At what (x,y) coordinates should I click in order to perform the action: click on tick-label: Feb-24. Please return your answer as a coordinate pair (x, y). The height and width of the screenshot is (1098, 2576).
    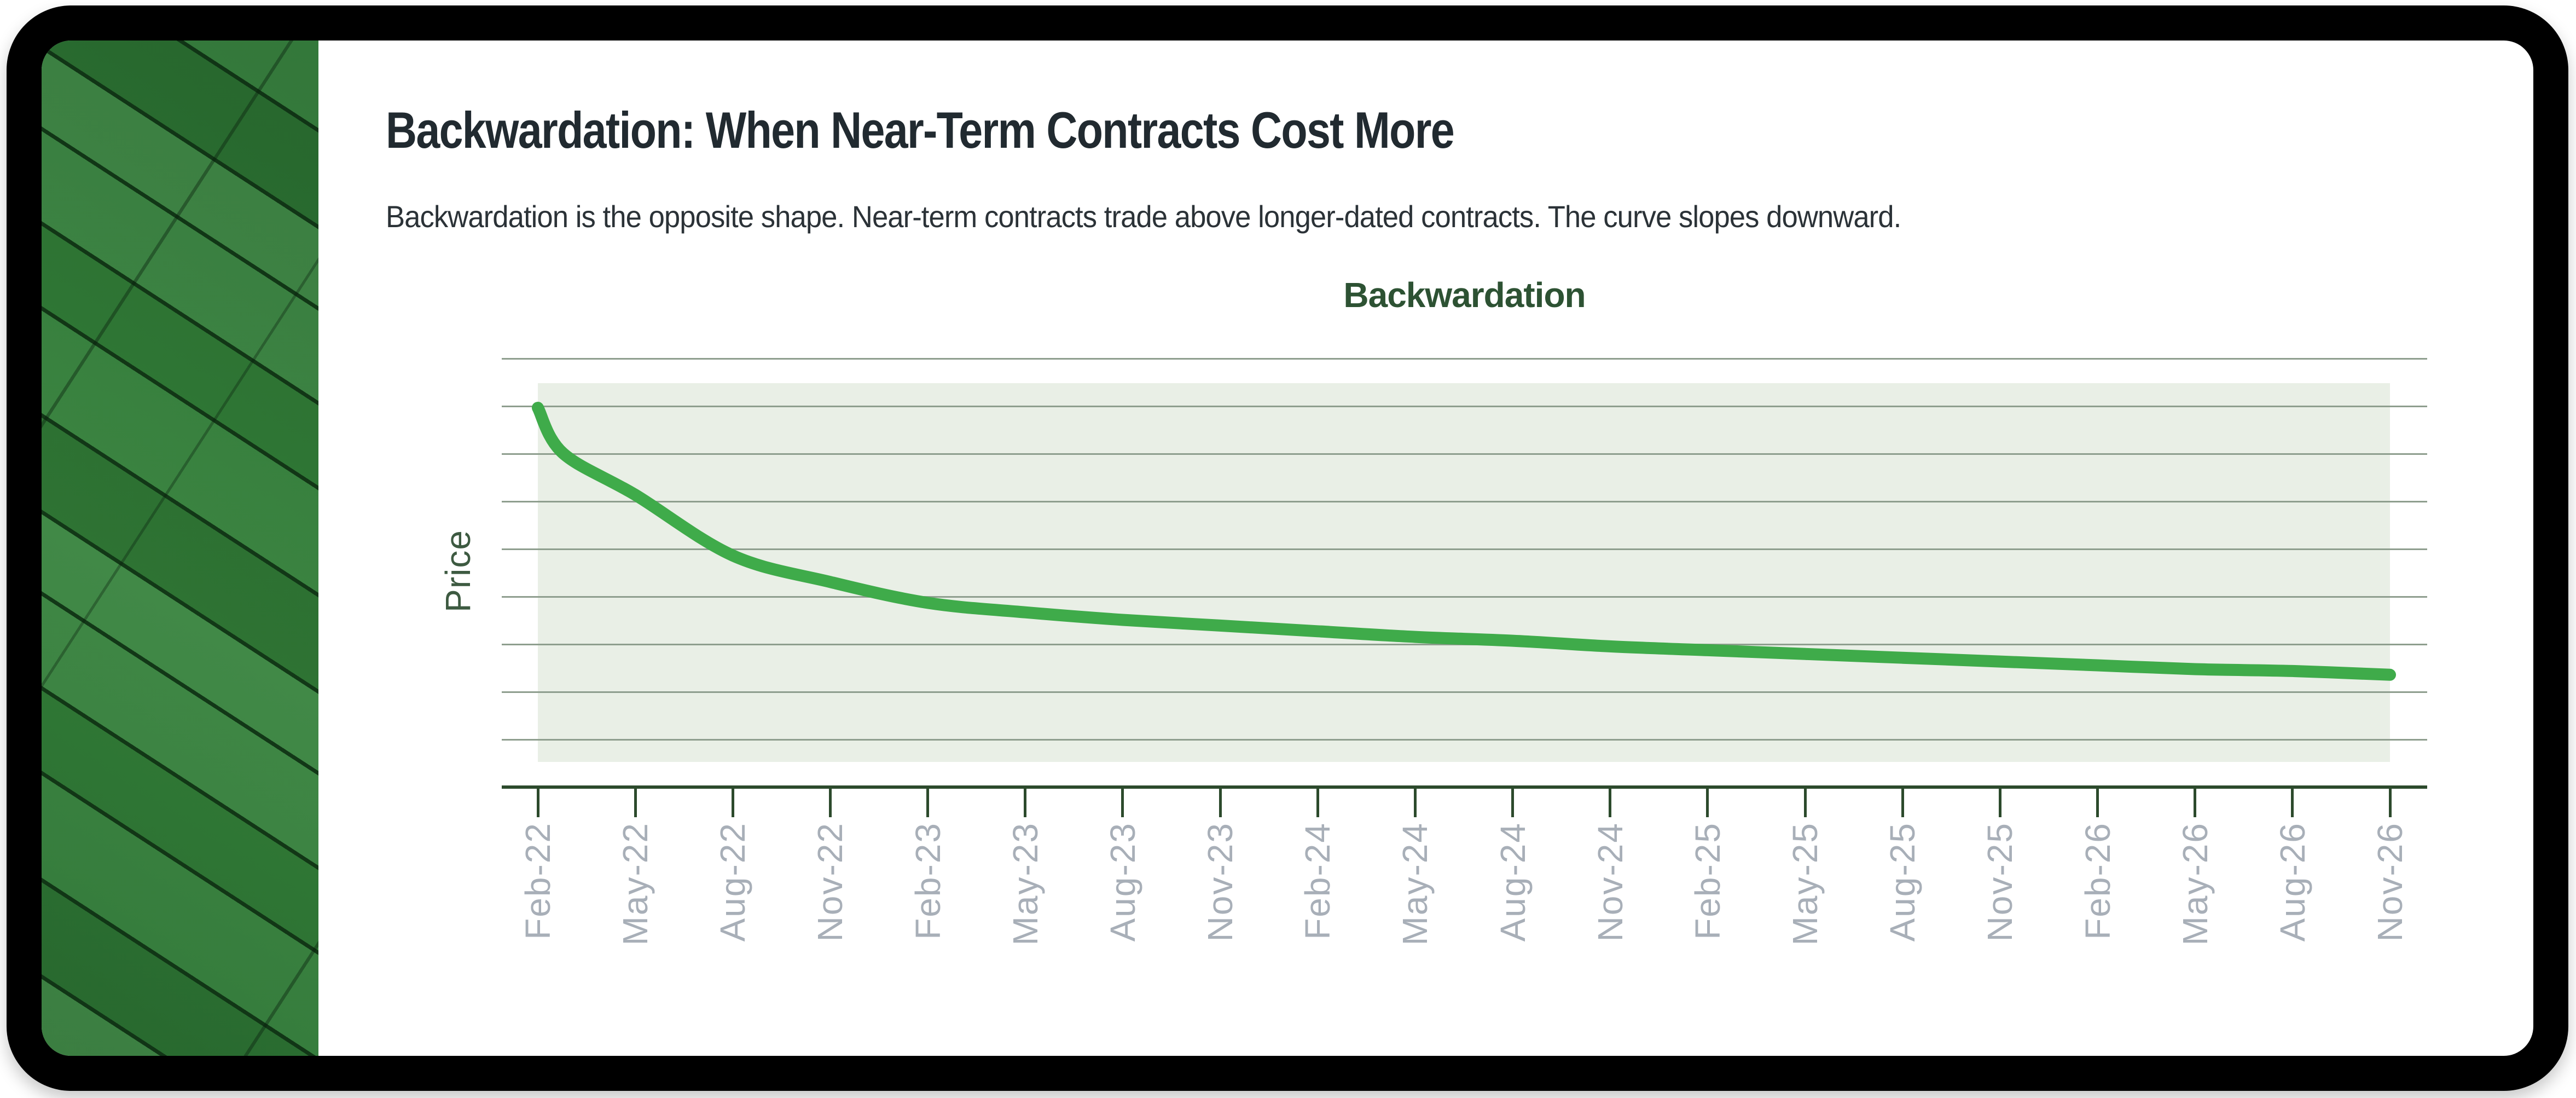
    Looking at the image, I should click on (1318, 881).